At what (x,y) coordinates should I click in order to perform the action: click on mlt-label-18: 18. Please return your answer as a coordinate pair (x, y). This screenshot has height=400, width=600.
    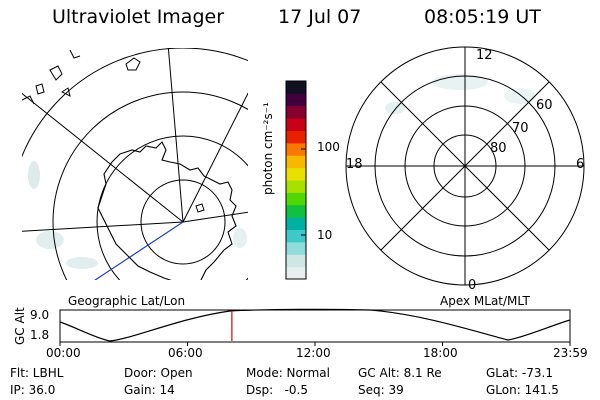
    Looking at the image, I should click on (354, 164).